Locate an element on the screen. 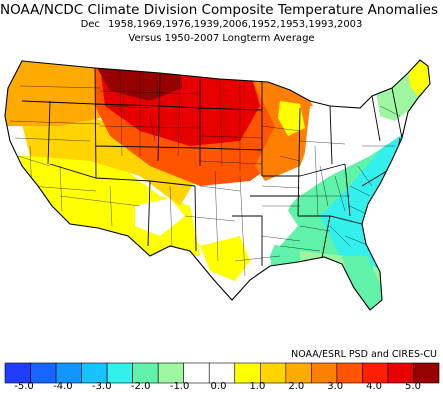  colorbar-tick-label: -1.0 is located at coordinates (179, 386).